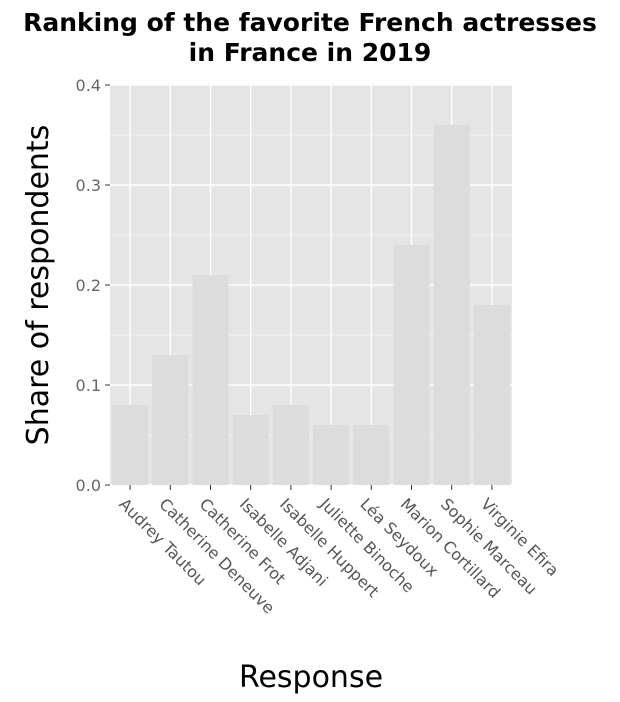  What do you see at coordinates (311, 677) in the screenshot?
I see `x-axis-title: Response` at bounding box center [311, 677].